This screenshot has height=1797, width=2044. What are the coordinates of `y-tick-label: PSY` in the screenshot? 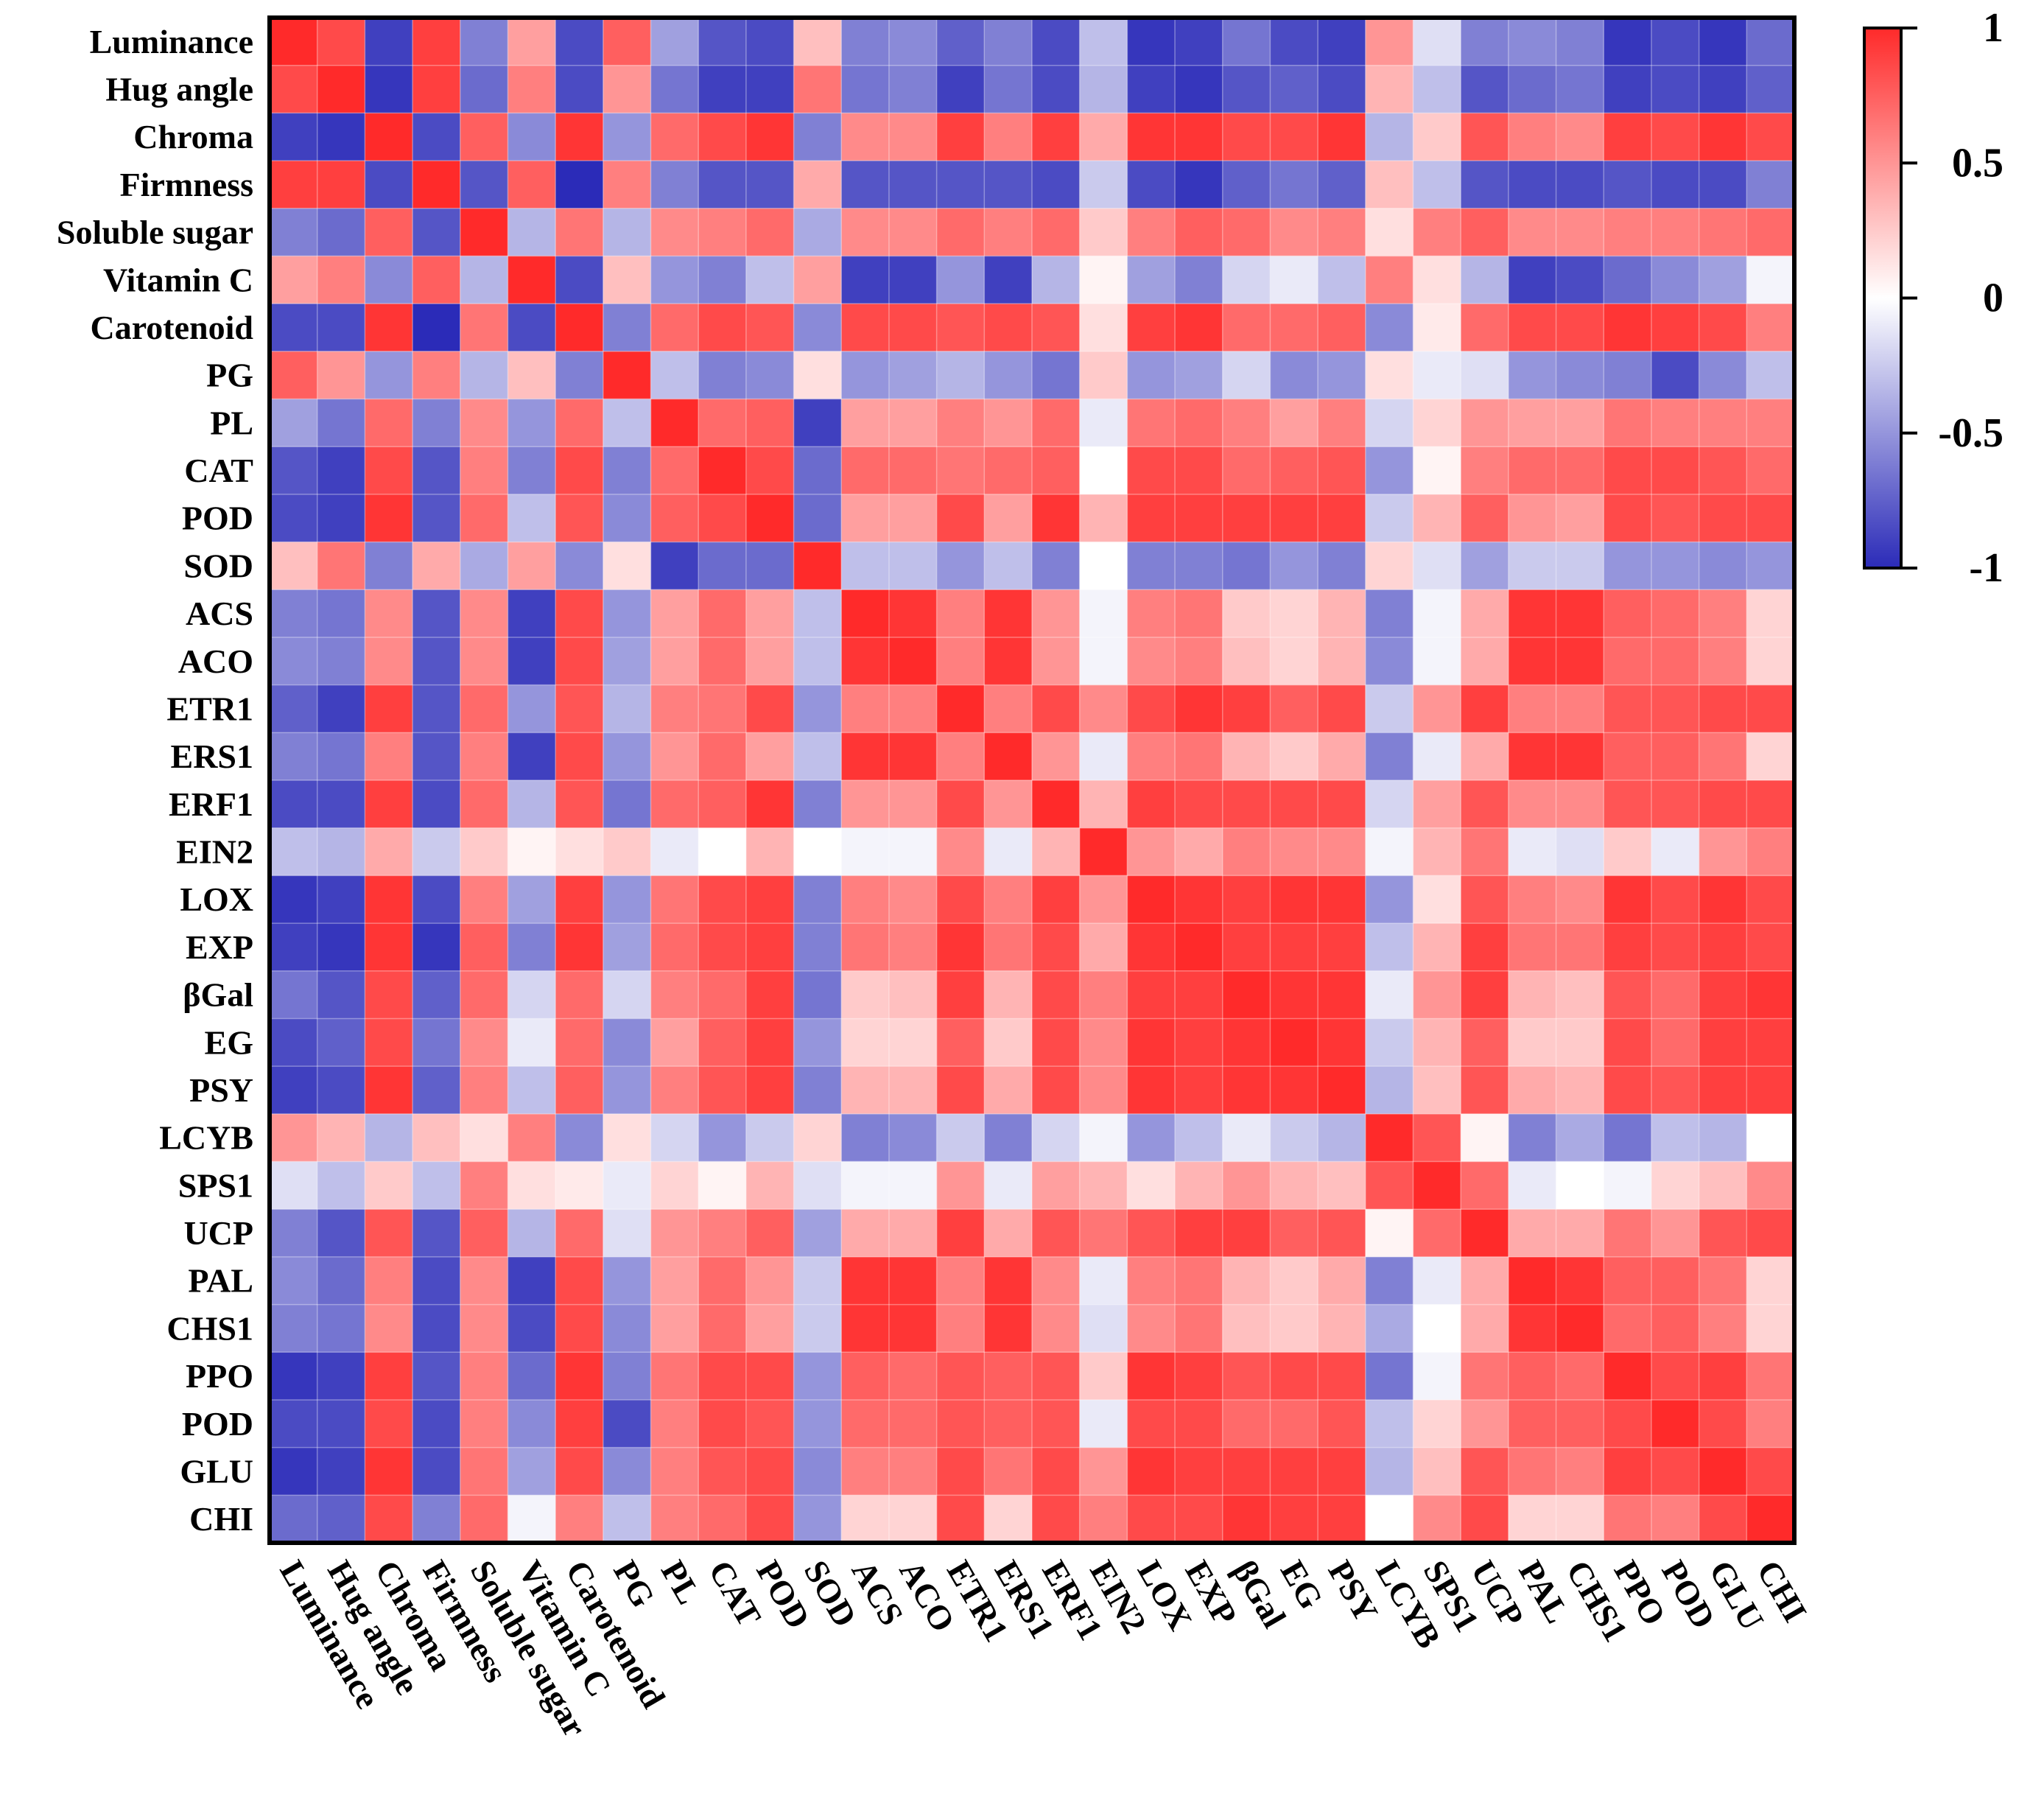 It's located at (221, 1090).